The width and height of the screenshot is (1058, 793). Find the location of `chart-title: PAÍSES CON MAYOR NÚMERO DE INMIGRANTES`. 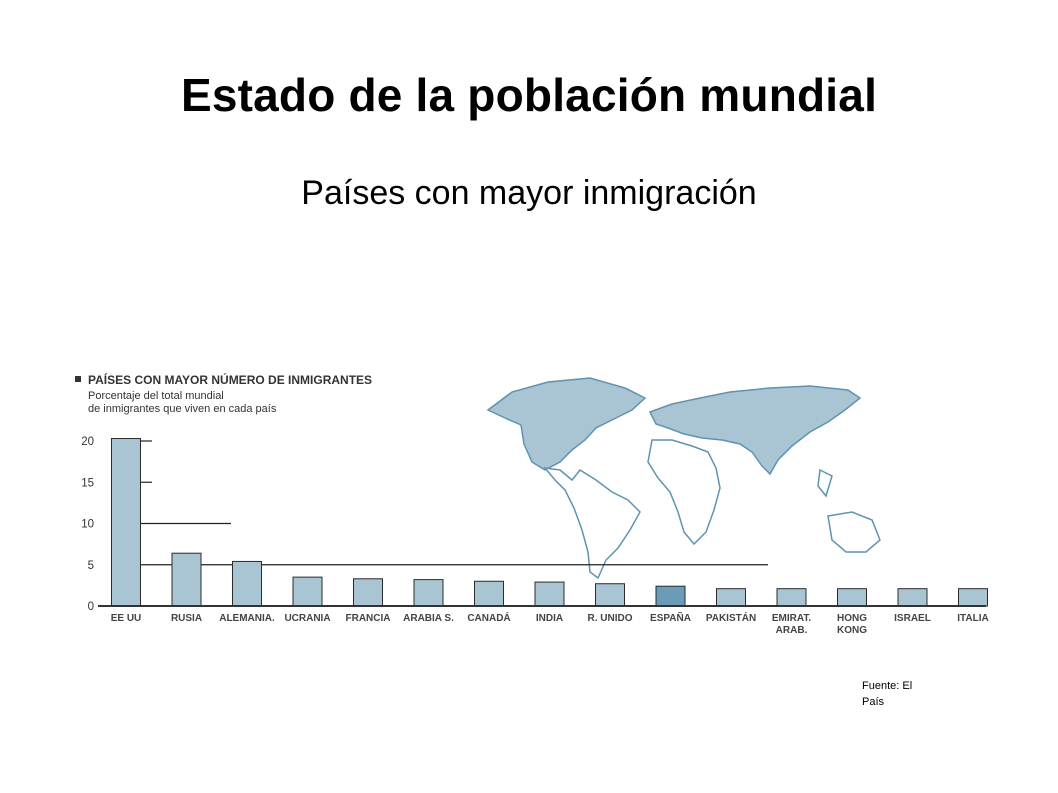

chart-title: PAÍSES CON MAYOR NÚMERO DE INMIGRANTES is located at coordinates (230, 379).